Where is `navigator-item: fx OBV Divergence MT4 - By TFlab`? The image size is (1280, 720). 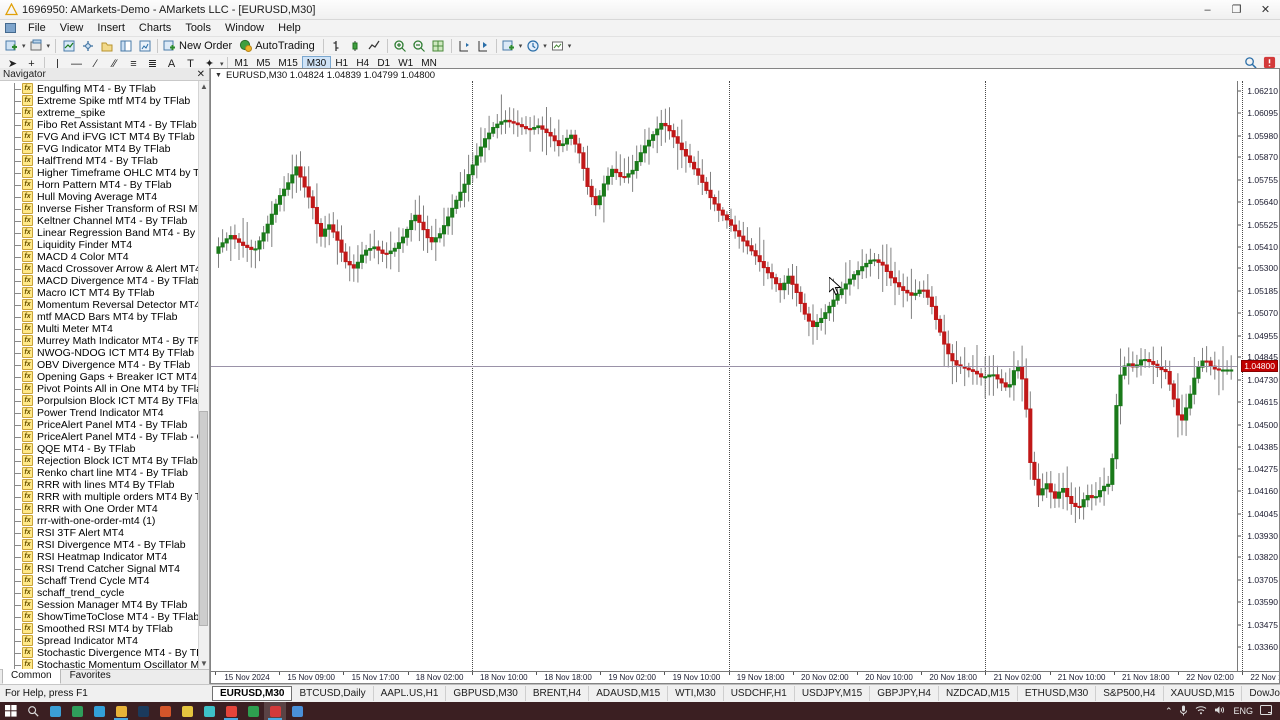
navigator-item: fx OBV Divergence MT4 - By TFlab is located at coordinates (99, 365).